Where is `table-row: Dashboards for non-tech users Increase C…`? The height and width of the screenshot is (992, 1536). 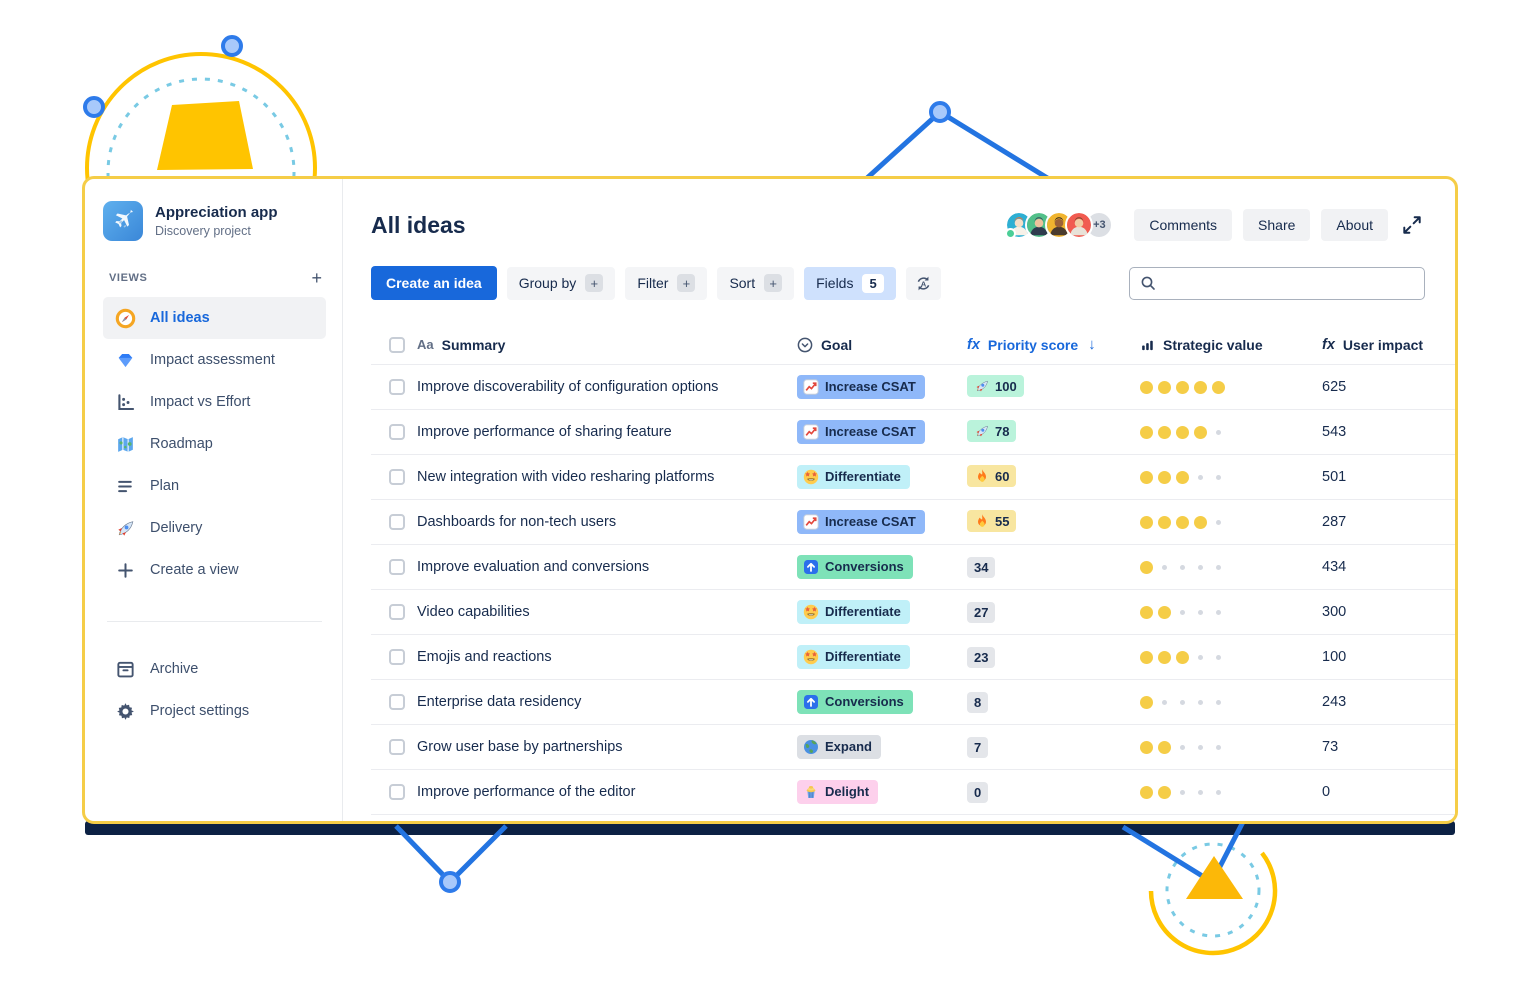
table-row: Dashboards for non-tech users Increase C… is located at coordinates (913, 522).